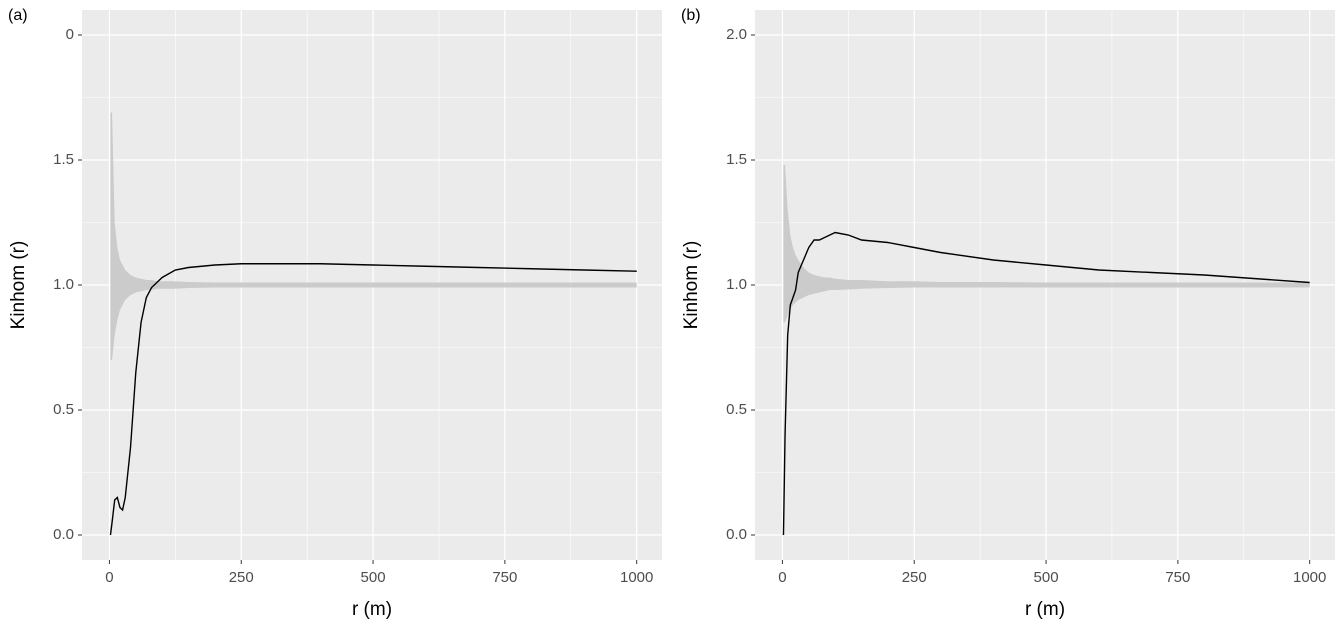 This screenshot has width=1344, height=629. I want to click on panel-label: (b), so click(691, 15).